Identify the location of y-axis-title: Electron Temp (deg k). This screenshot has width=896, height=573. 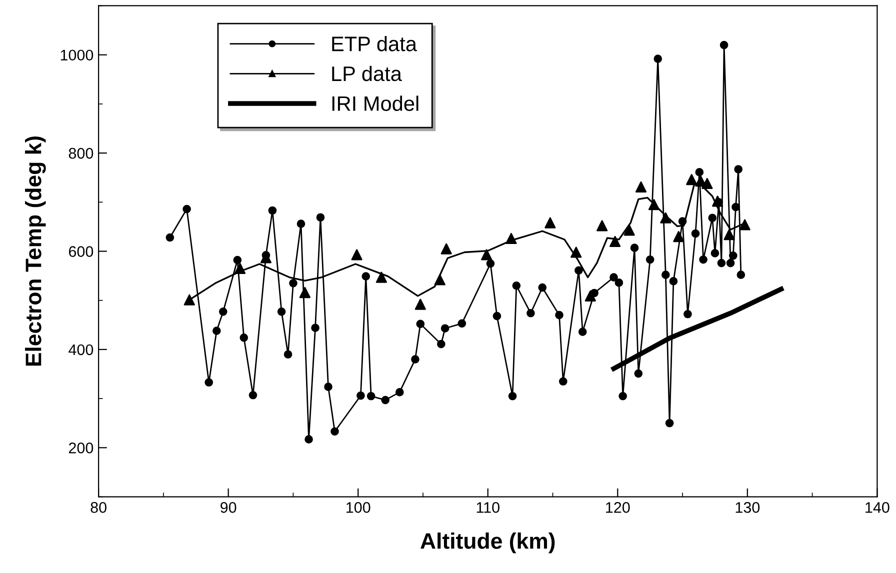
(35, 251).